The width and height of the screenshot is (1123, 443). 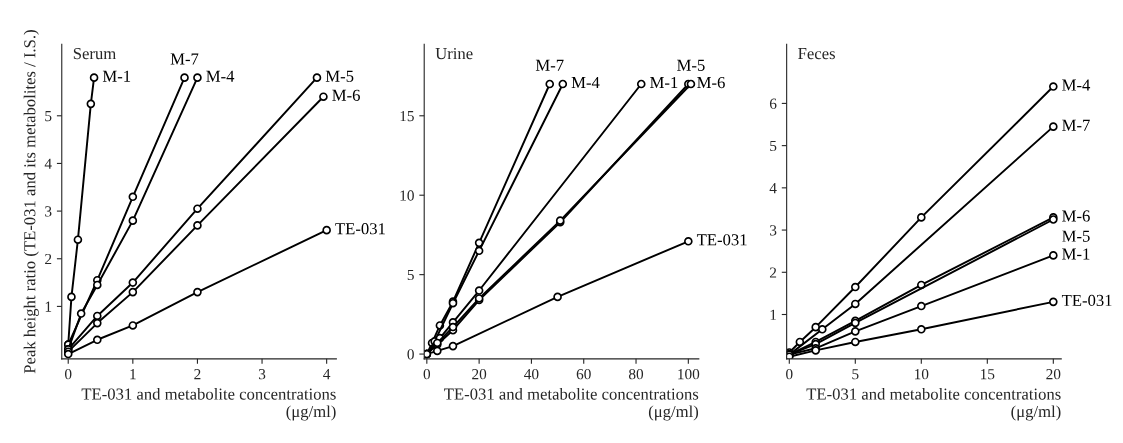 What do you see at coordinates (31, 202) in the screenshot?
I see `y-axis-title: Peak height ratio (TE-031 and its metabolites / I.S.)` at bounding box center [31, 202].